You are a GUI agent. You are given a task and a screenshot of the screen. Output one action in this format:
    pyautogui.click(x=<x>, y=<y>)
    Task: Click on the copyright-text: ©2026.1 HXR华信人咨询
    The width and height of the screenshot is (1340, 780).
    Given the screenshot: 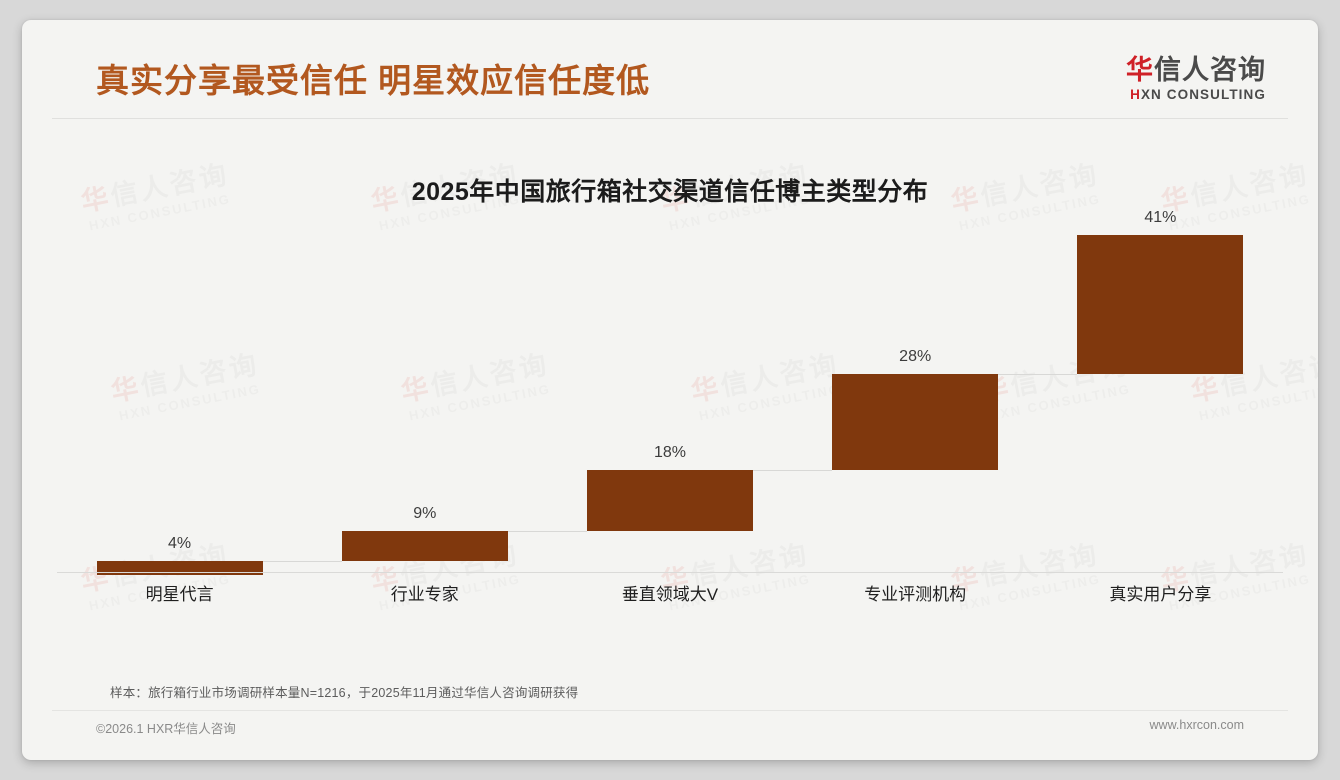 What is the action you would take?
    pyautogui.click(x=166, y=729)
    